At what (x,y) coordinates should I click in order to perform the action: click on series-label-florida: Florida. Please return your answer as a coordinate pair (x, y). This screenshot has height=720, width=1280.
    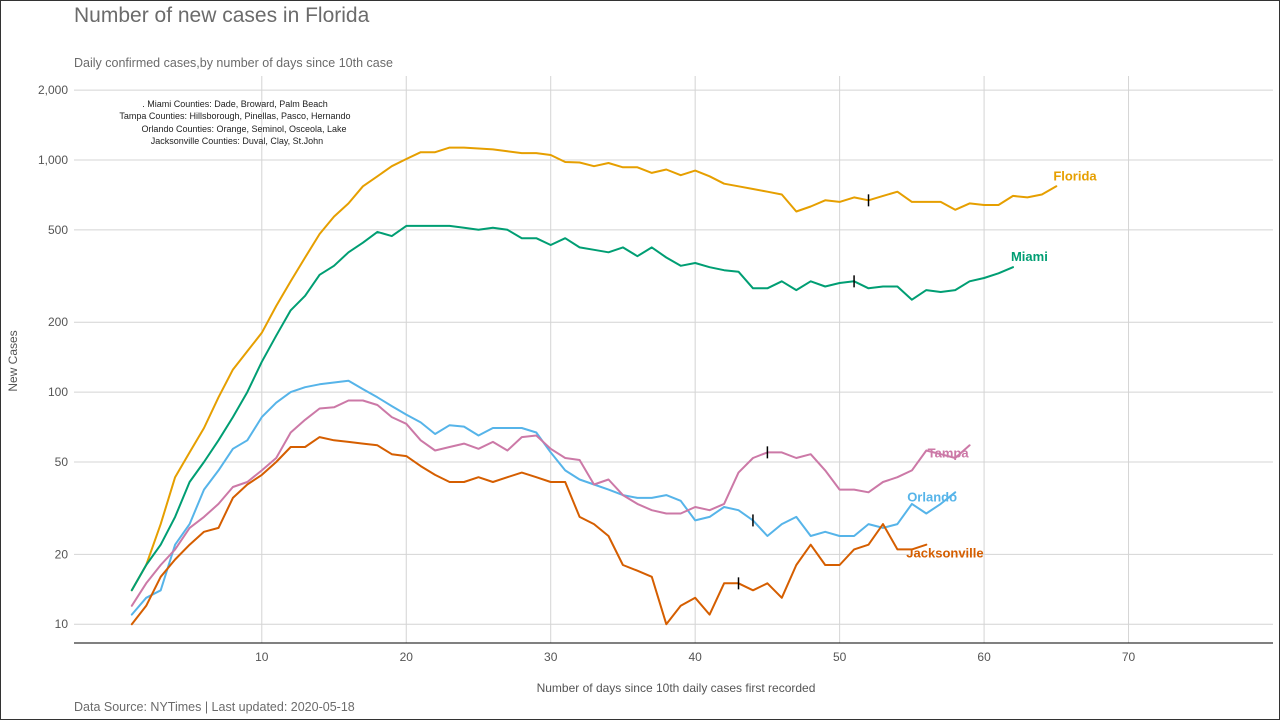
    Looking at the image, I should click on (1075, 175).